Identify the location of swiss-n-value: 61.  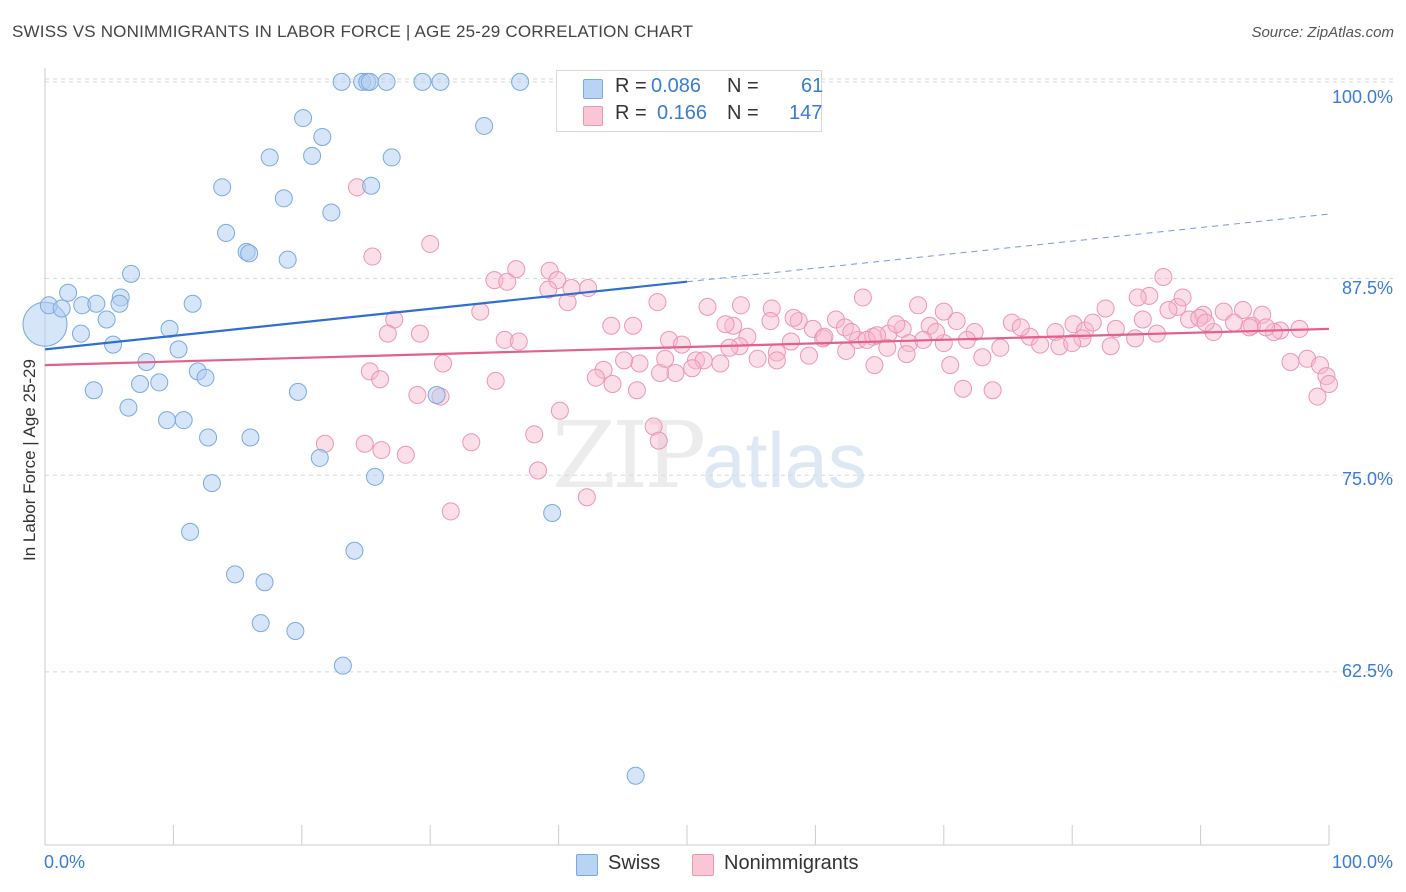
(812, 86).